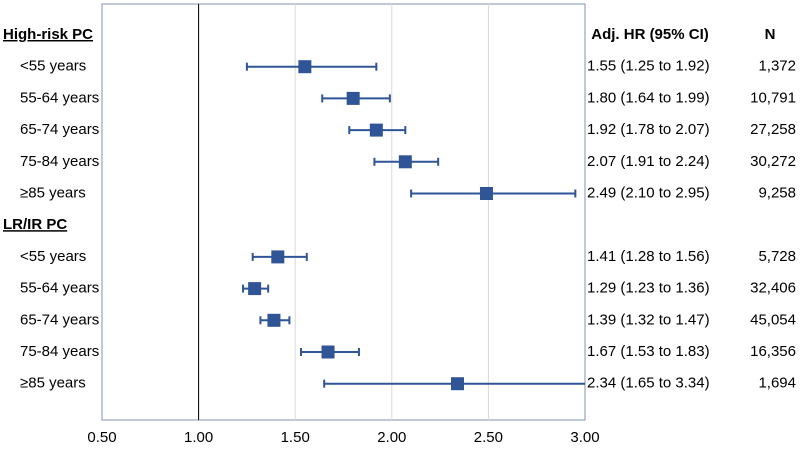 The width and height of the screenshot is (800, 449). Describe the element at coordinates (773, 319) in the screenshot. I see `n-label: 45,054` at that location.